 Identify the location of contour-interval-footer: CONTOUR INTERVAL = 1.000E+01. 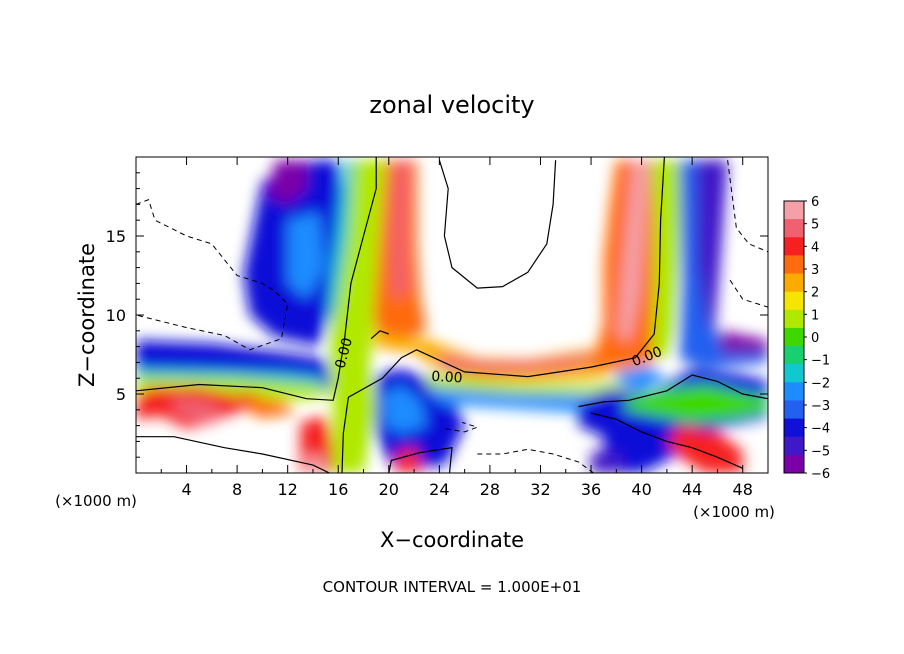
(452, 587).